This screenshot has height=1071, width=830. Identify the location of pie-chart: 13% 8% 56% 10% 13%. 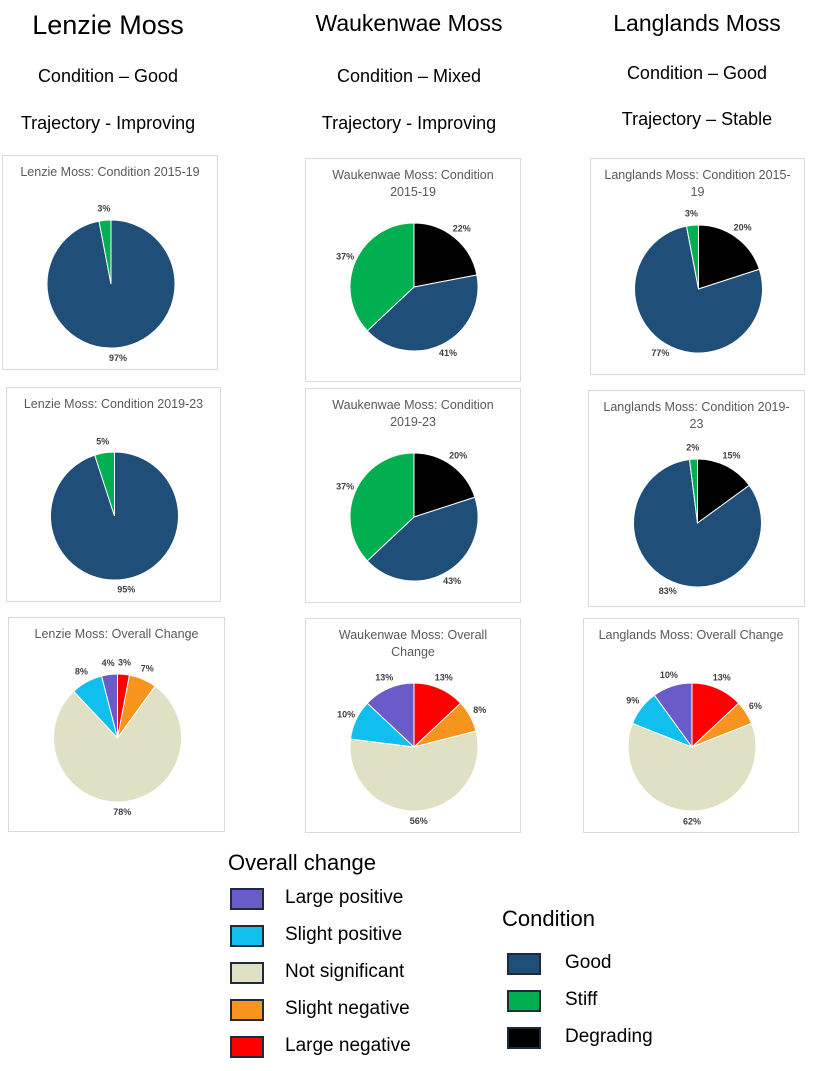
(411, 750).